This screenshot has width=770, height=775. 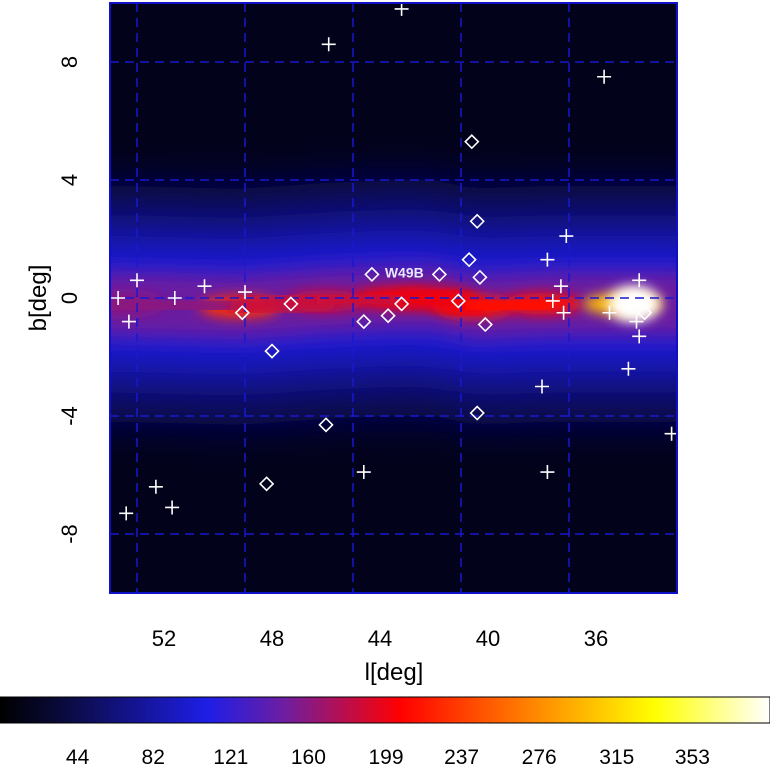 What do you see at coordinates (164, 638) in the screenshot?
I see `x-tick-label-52: 52` at bounding box center [164, 638].